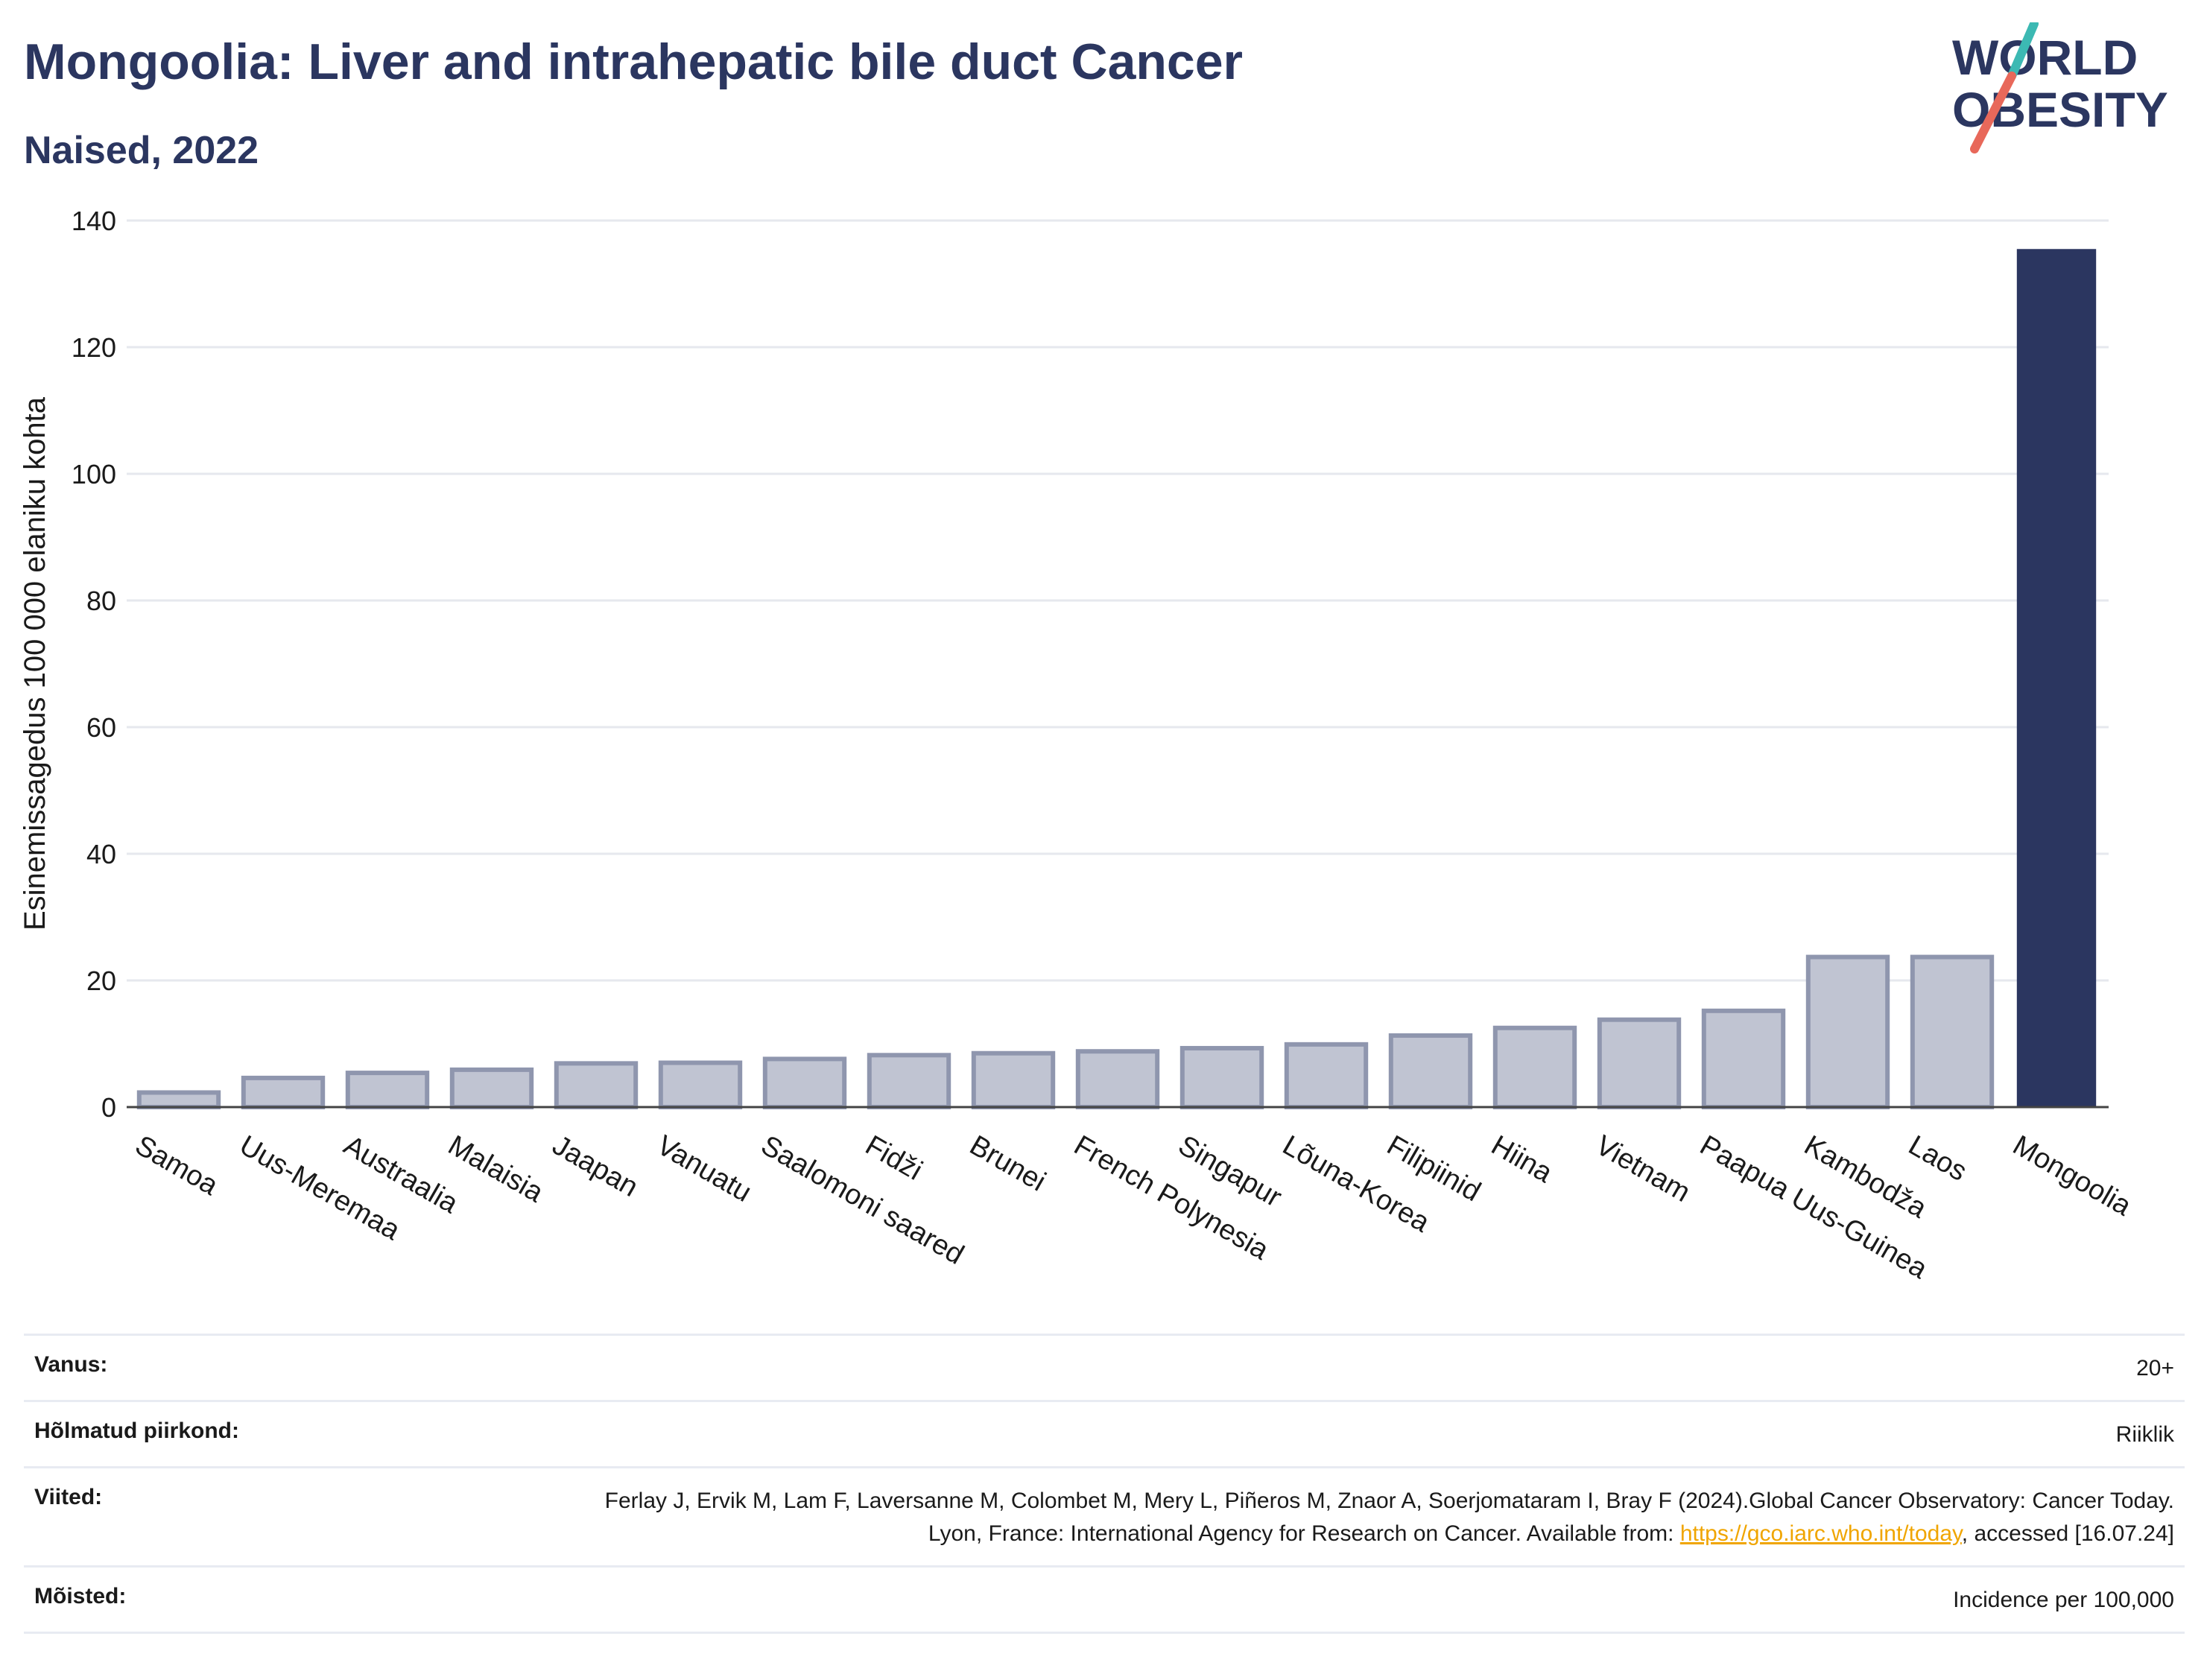 Image resolution: width=2204 pixels, height=1680 pixels. What do you see at coordinates (2056, 678) in the screenshot?
I see `bar-mongoolia` at bounding box center [2056, 678].